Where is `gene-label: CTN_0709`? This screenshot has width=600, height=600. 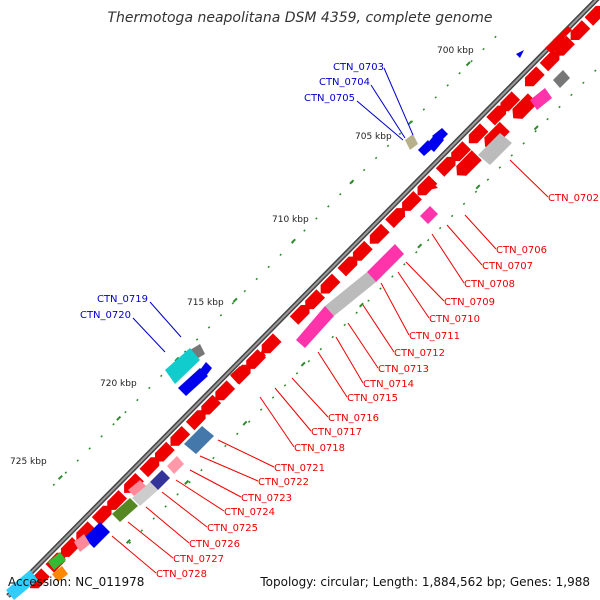 gene-label: CTN_0709 is located at coordinates (469, 302).